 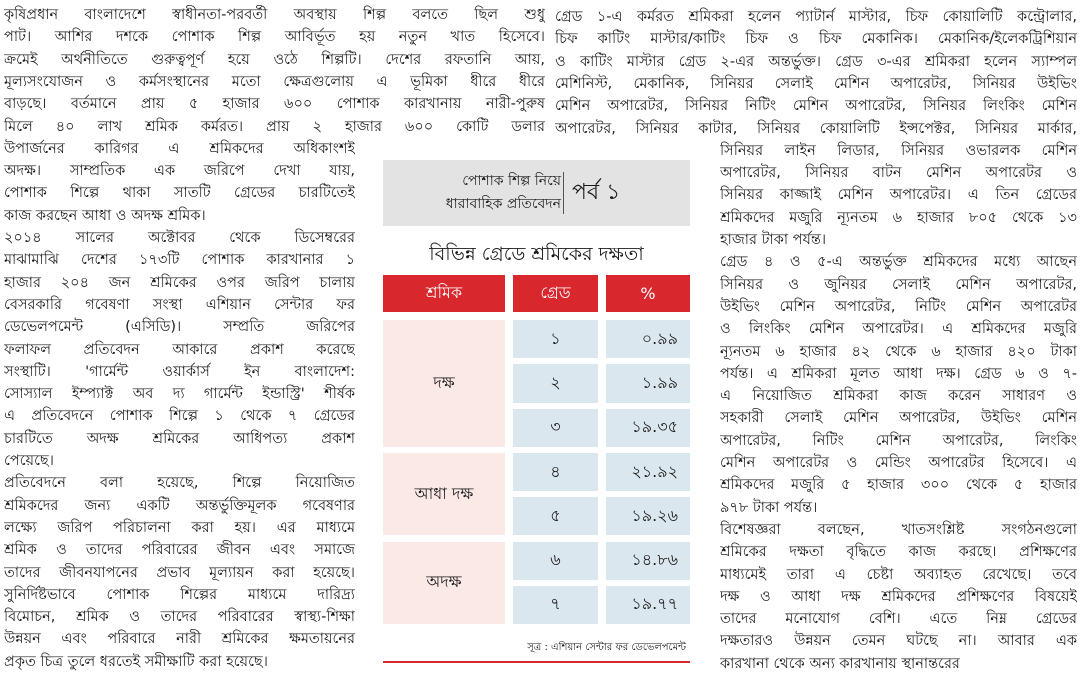 I want to click on skill-cell: আধা দক্ষ, so click(x=444, y=494).